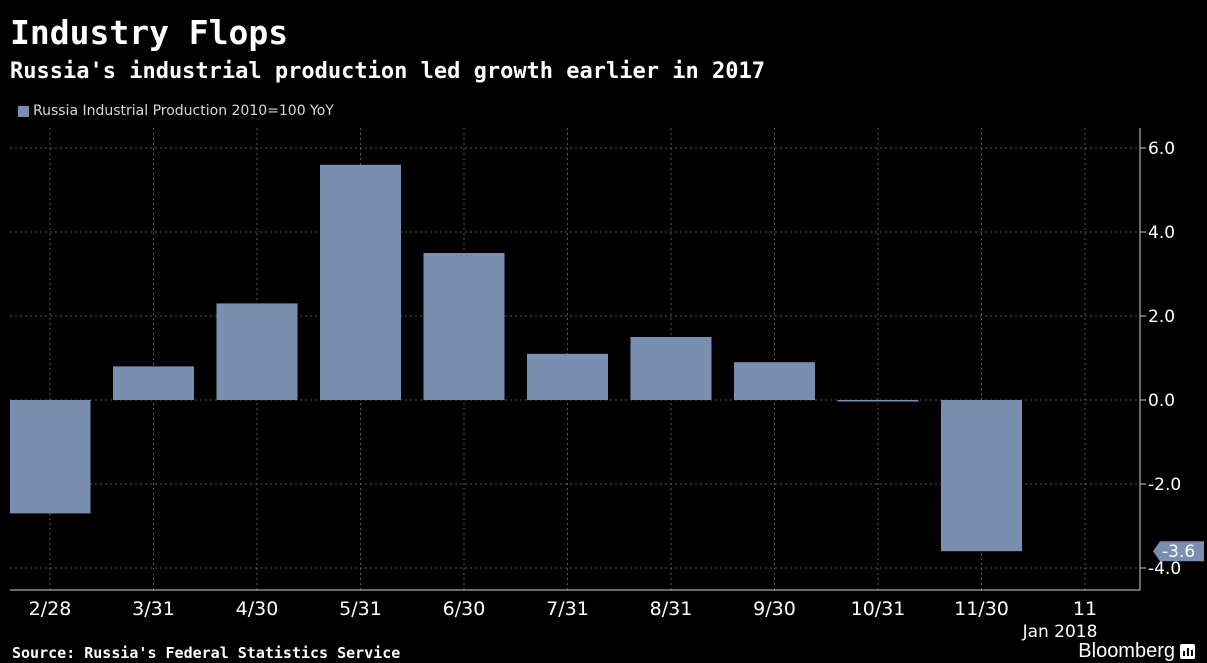 The image size is (1207, 663). I want to click on x-tick-label: 11, so click(1085, 609).